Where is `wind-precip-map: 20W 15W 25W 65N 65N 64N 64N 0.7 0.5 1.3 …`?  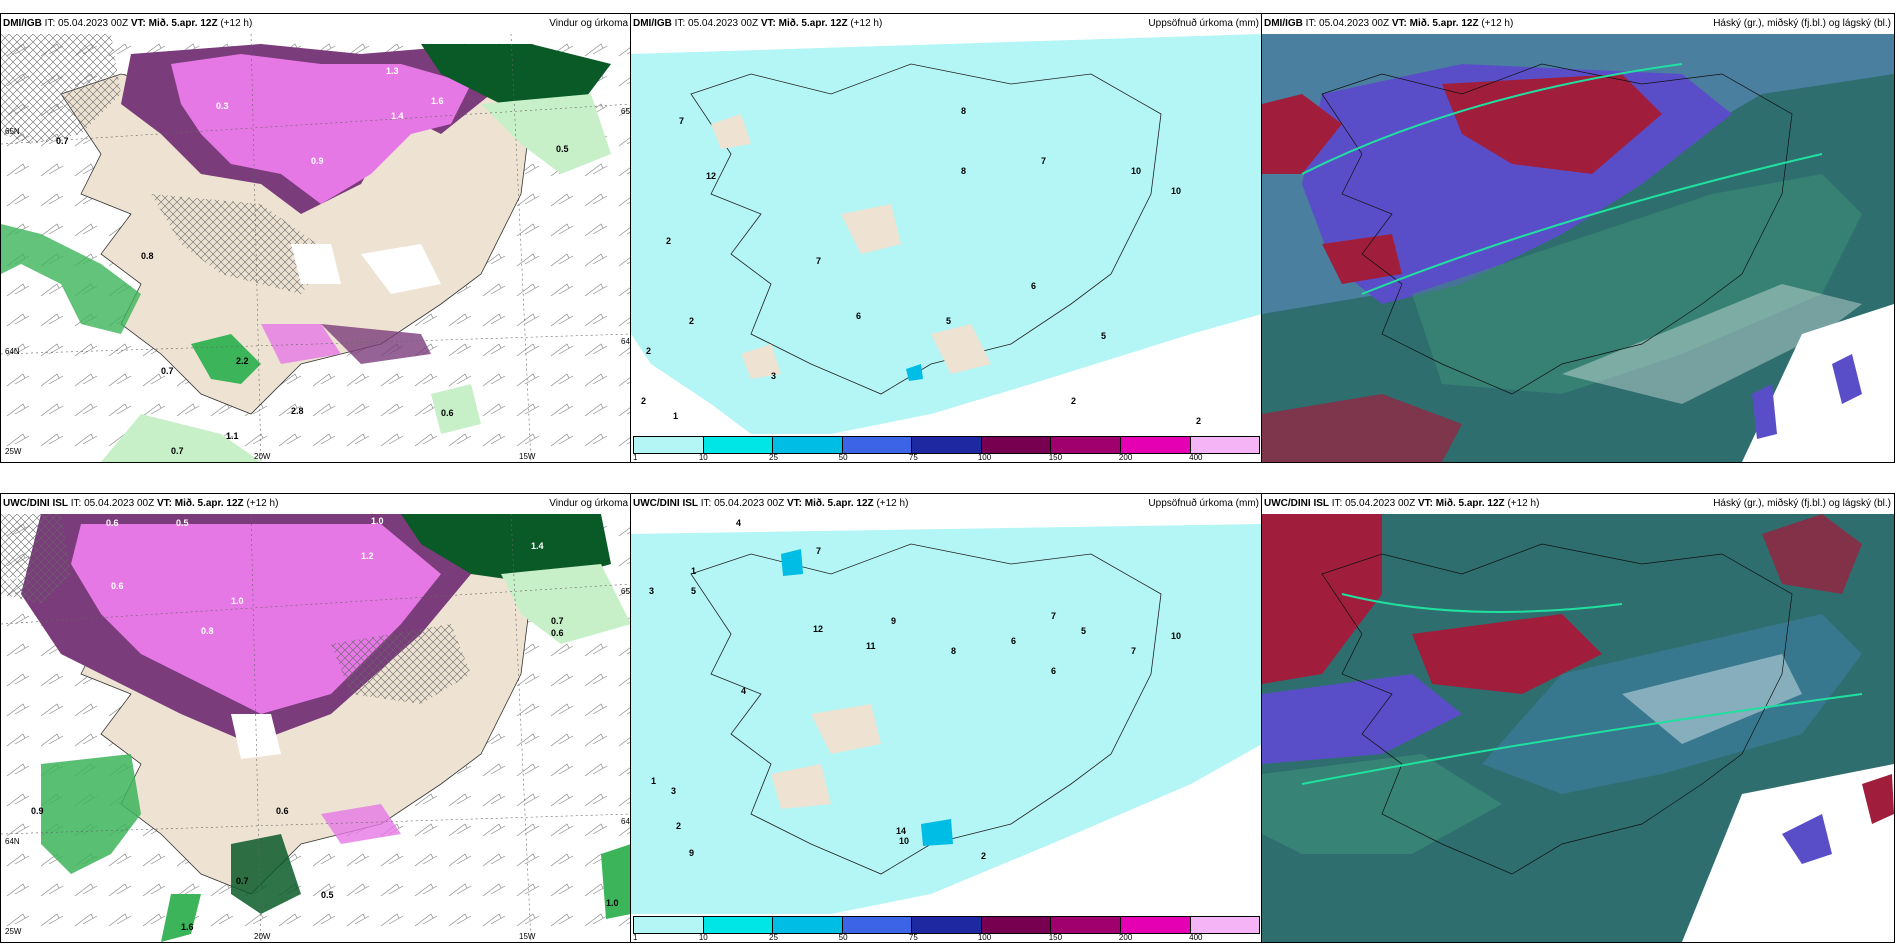 wind-precip-map: 20W 15W 25W 65N 65N 64N 64N 0.7 0.5 1.3 … is located at coordinates (316, 248).